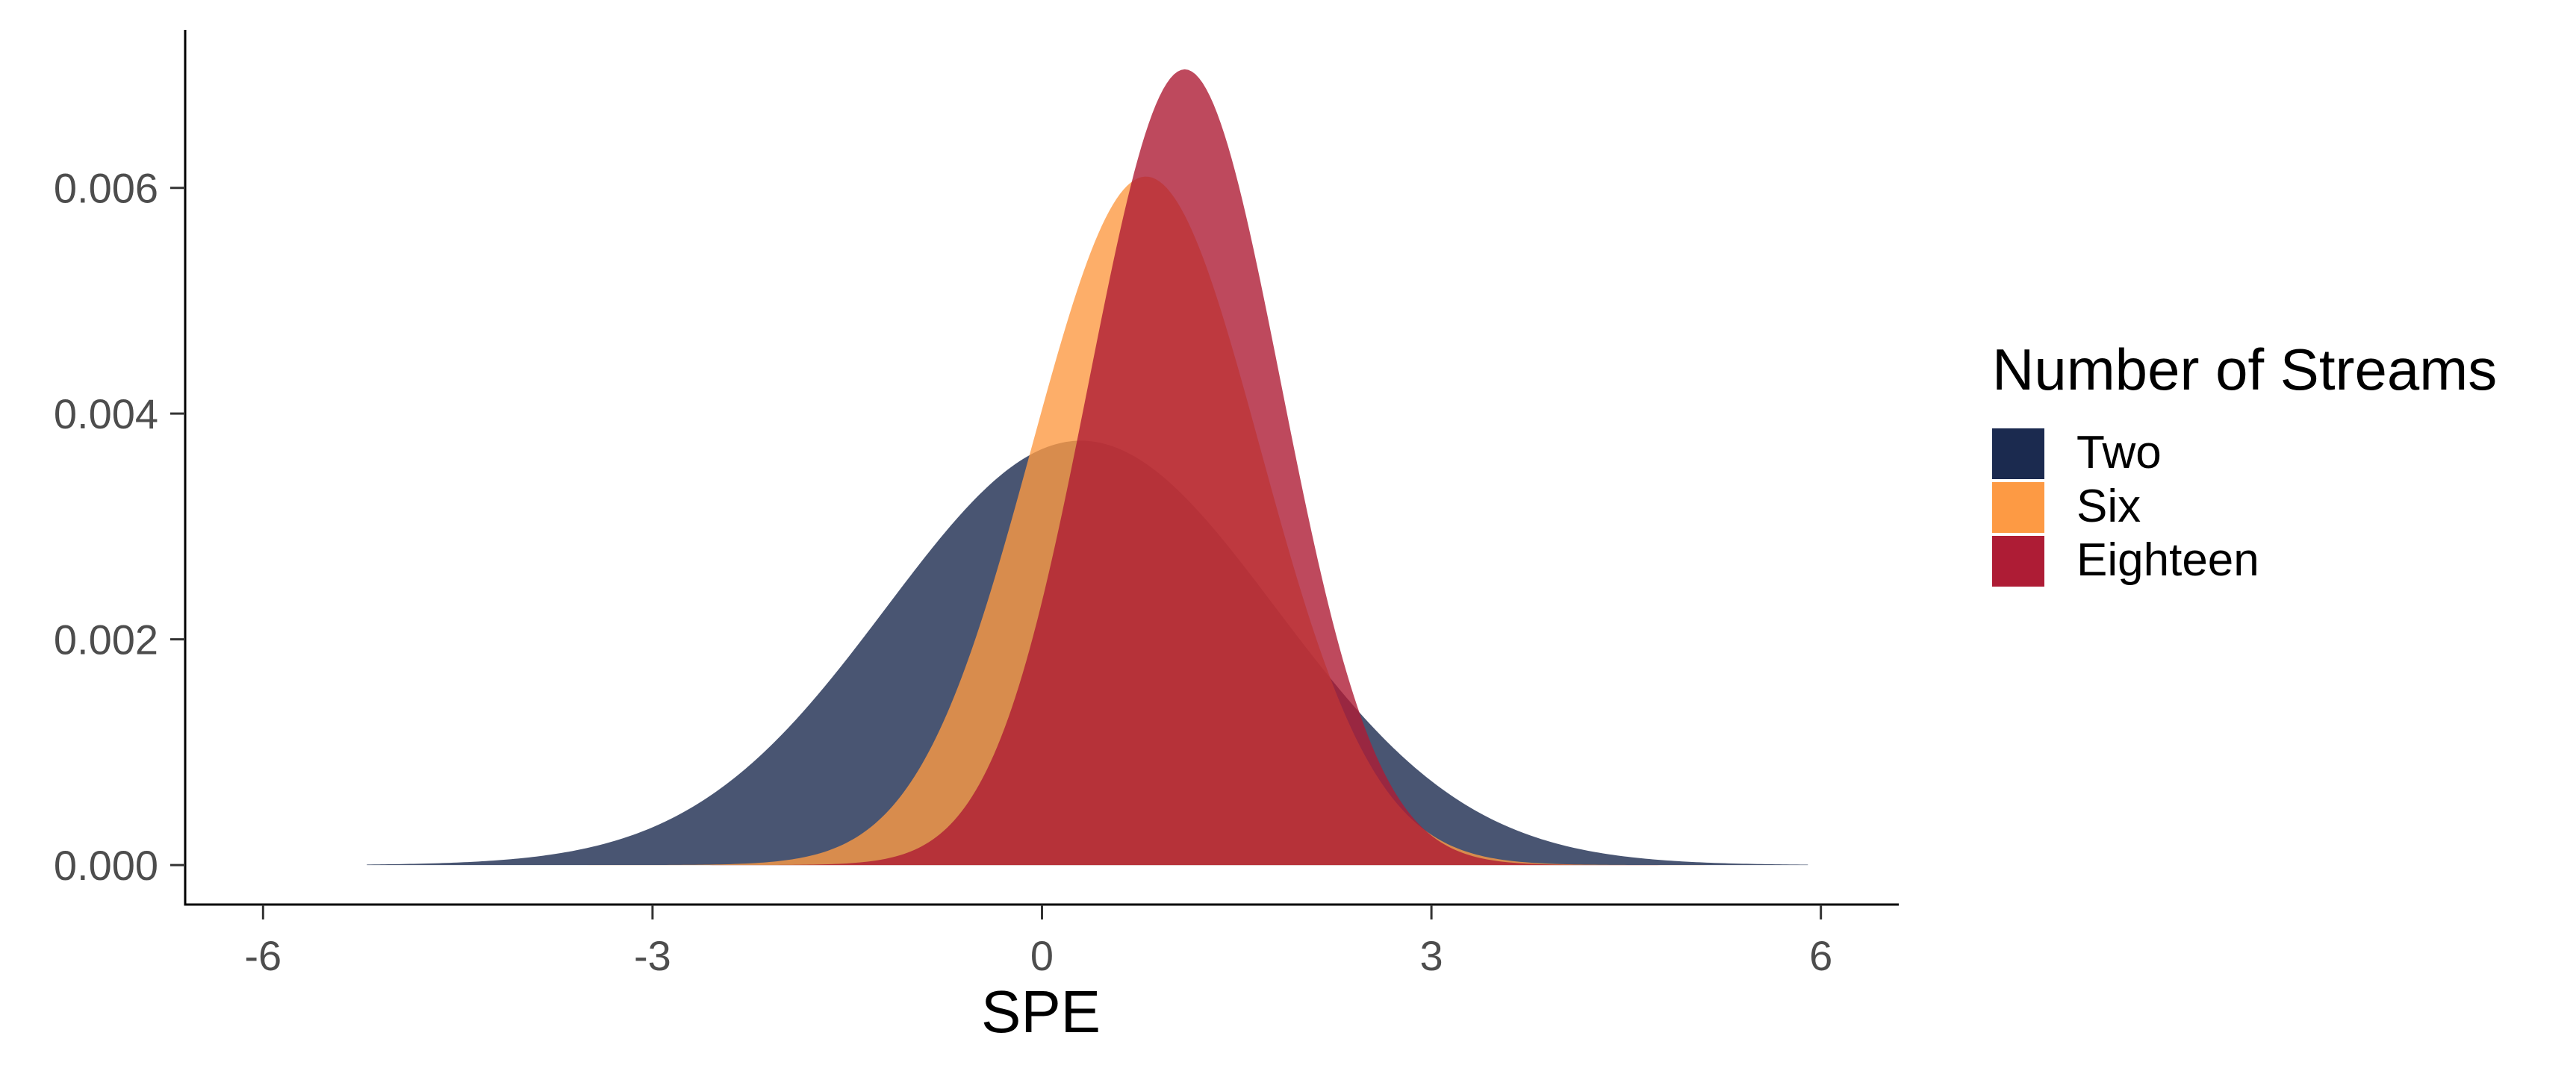  I want to click on legend-label-eighteen: Eighteen, so click(2167, 560).